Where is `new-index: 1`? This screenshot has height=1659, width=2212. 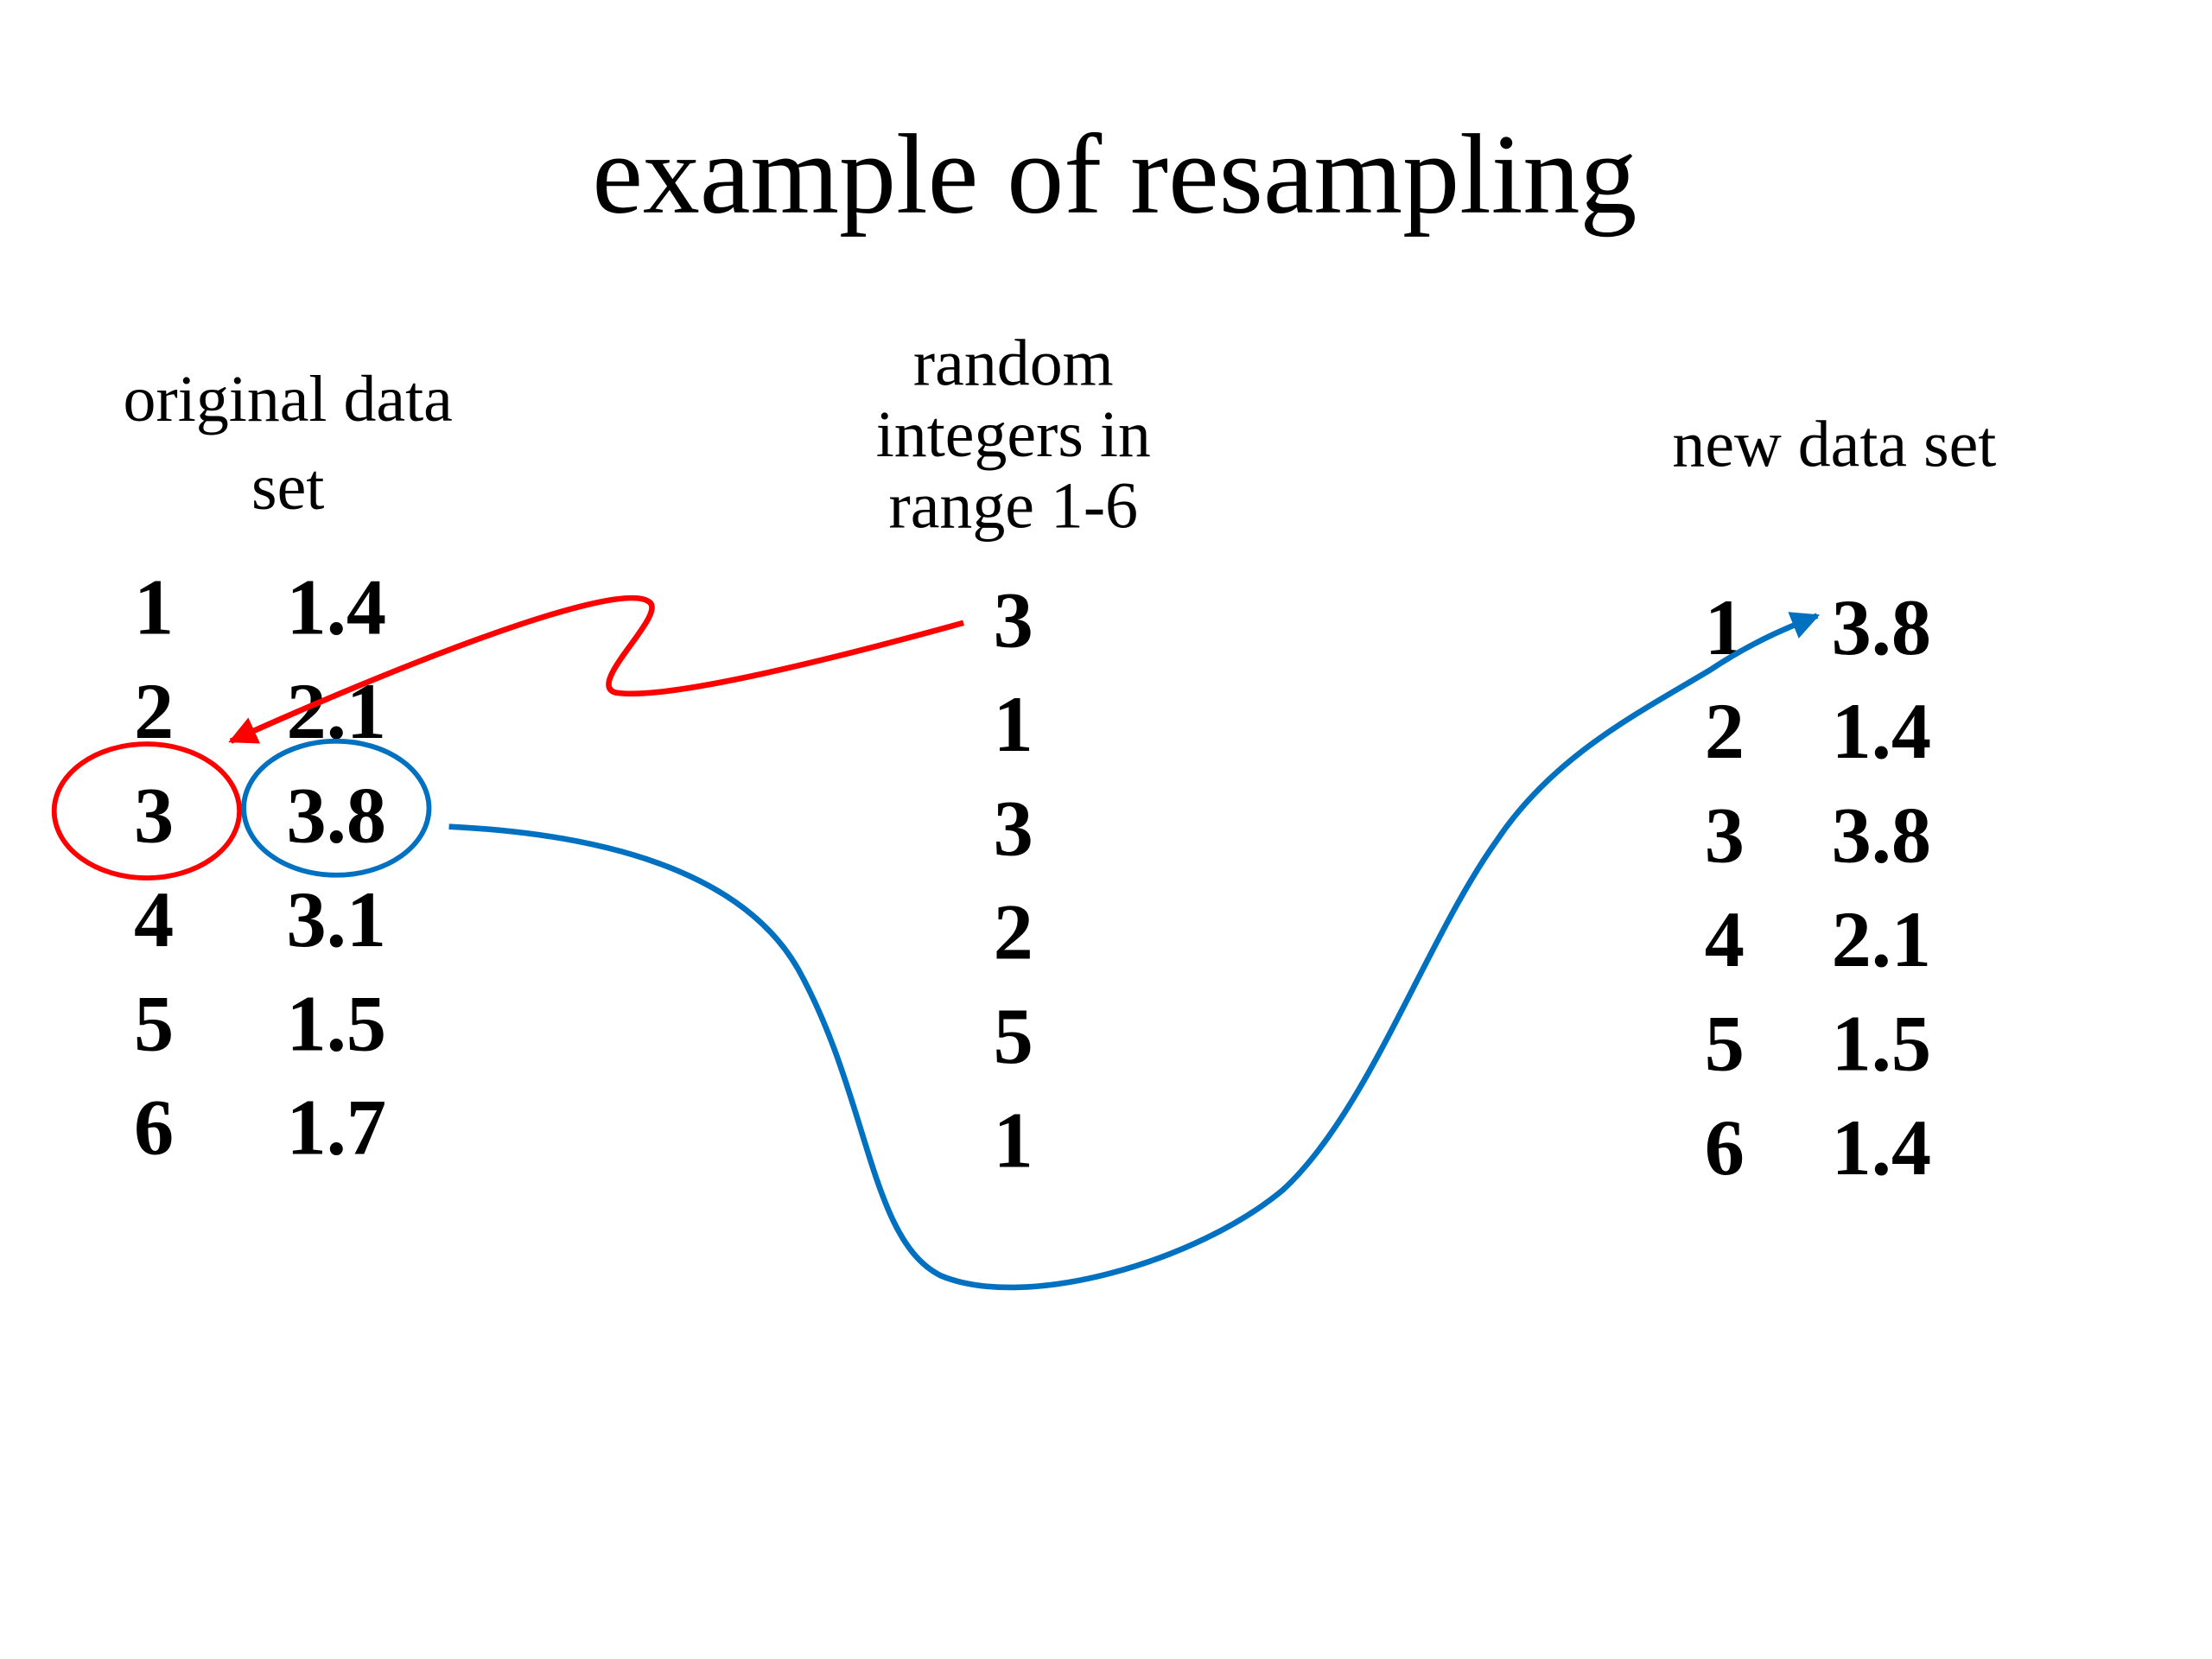
new-index: 1 is located at coordinates (1725, 627).